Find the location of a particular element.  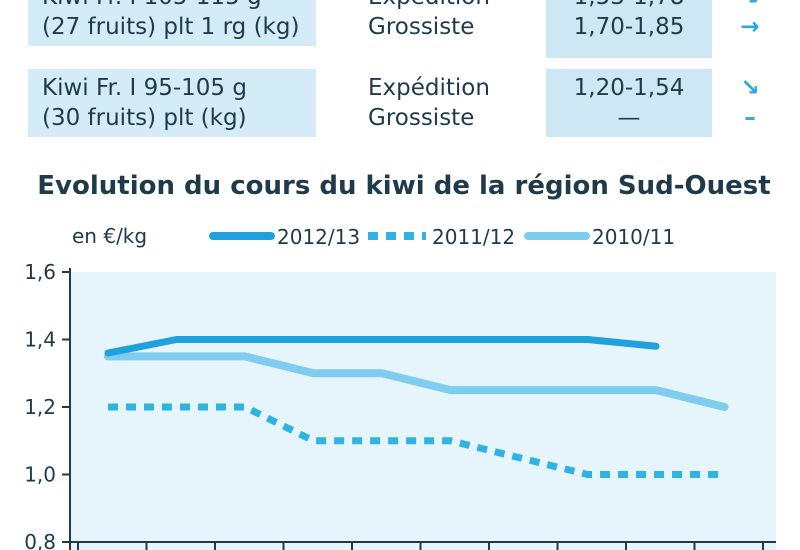

trend-cell: ↘ → is located at coordinates (750, 23).